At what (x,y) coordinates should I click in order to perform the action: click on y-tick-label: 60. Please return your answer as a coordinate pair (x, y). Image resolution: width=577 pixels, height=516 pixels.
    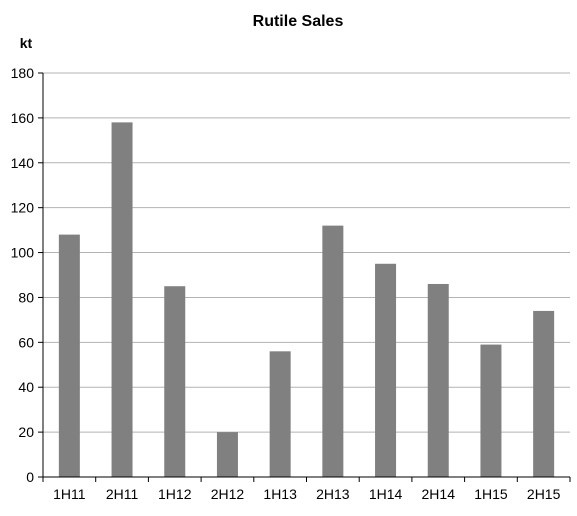
    Looking at the image, I should click on (26, 342).